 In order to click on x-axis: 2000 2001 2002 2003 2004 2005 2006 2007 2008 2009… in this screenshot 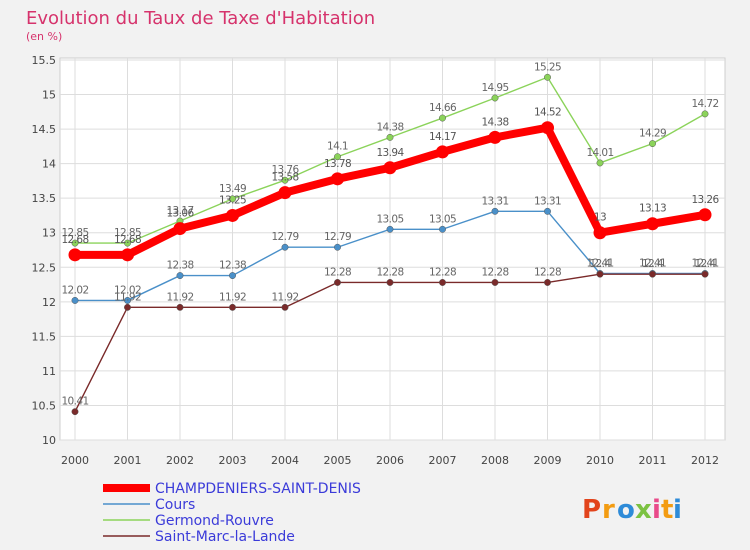, I will do `click(390, 460)`.